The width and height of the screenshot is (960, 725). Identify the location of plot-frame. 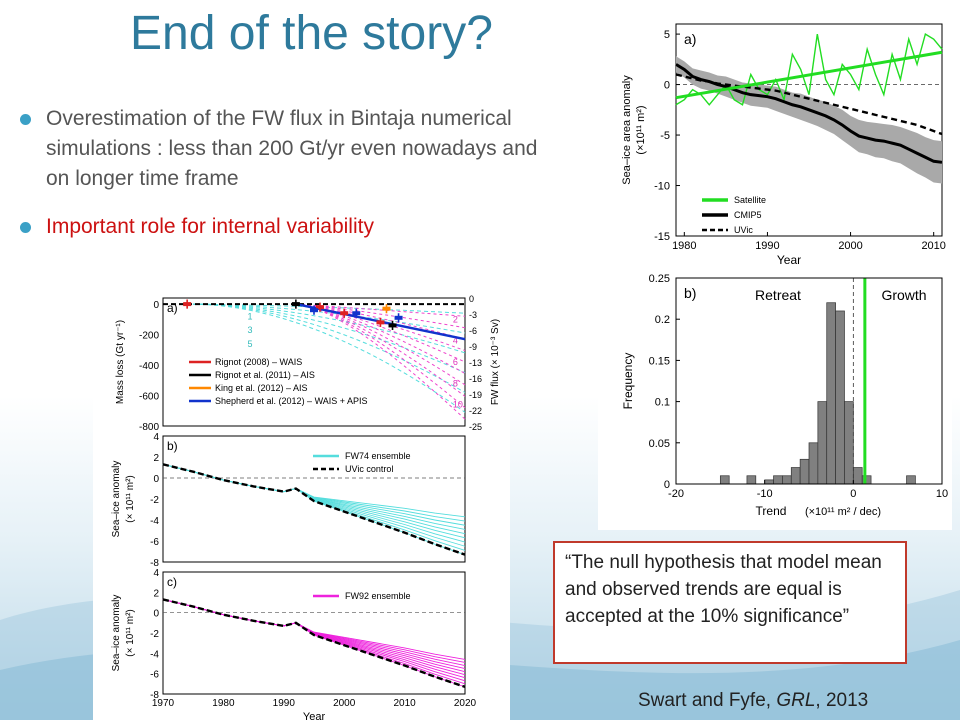
(314, 499).